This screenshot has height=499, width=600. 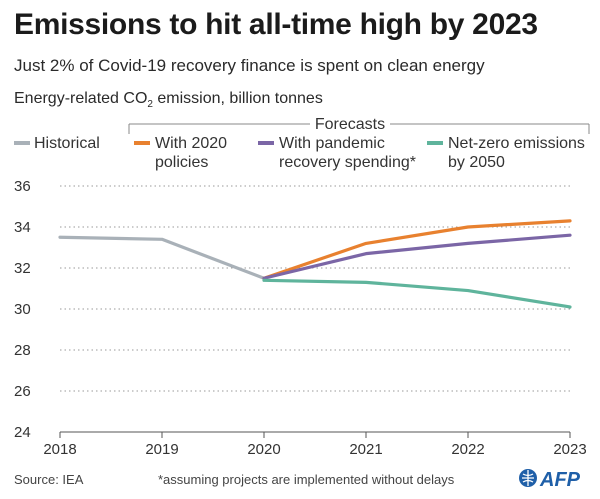 I want to click on legend-netzero-line2: by 2050, so click(x=476, y=162).